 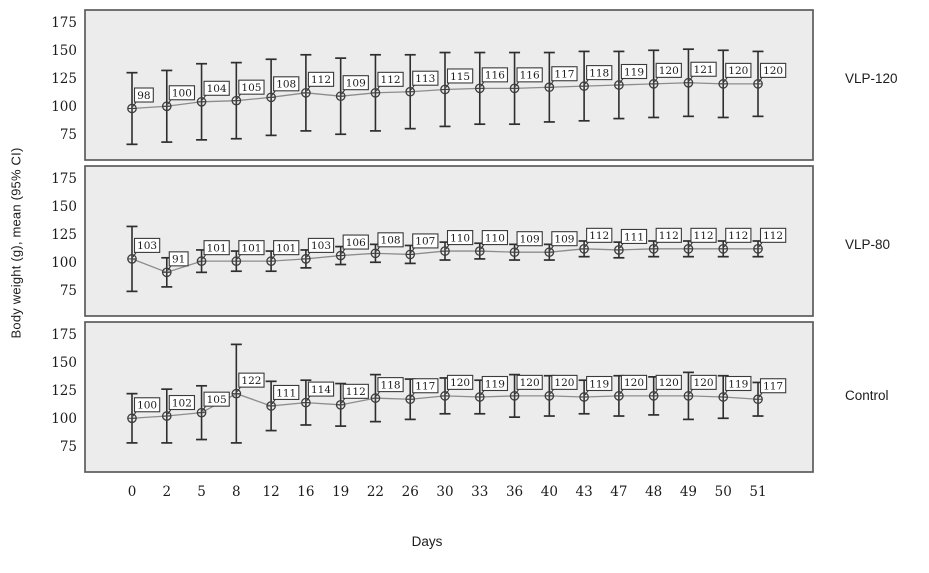 What do you see at coordinates (584, 492) in the screenshot?
I see `x-tick-label: 43` at bounding box center [584, 492].